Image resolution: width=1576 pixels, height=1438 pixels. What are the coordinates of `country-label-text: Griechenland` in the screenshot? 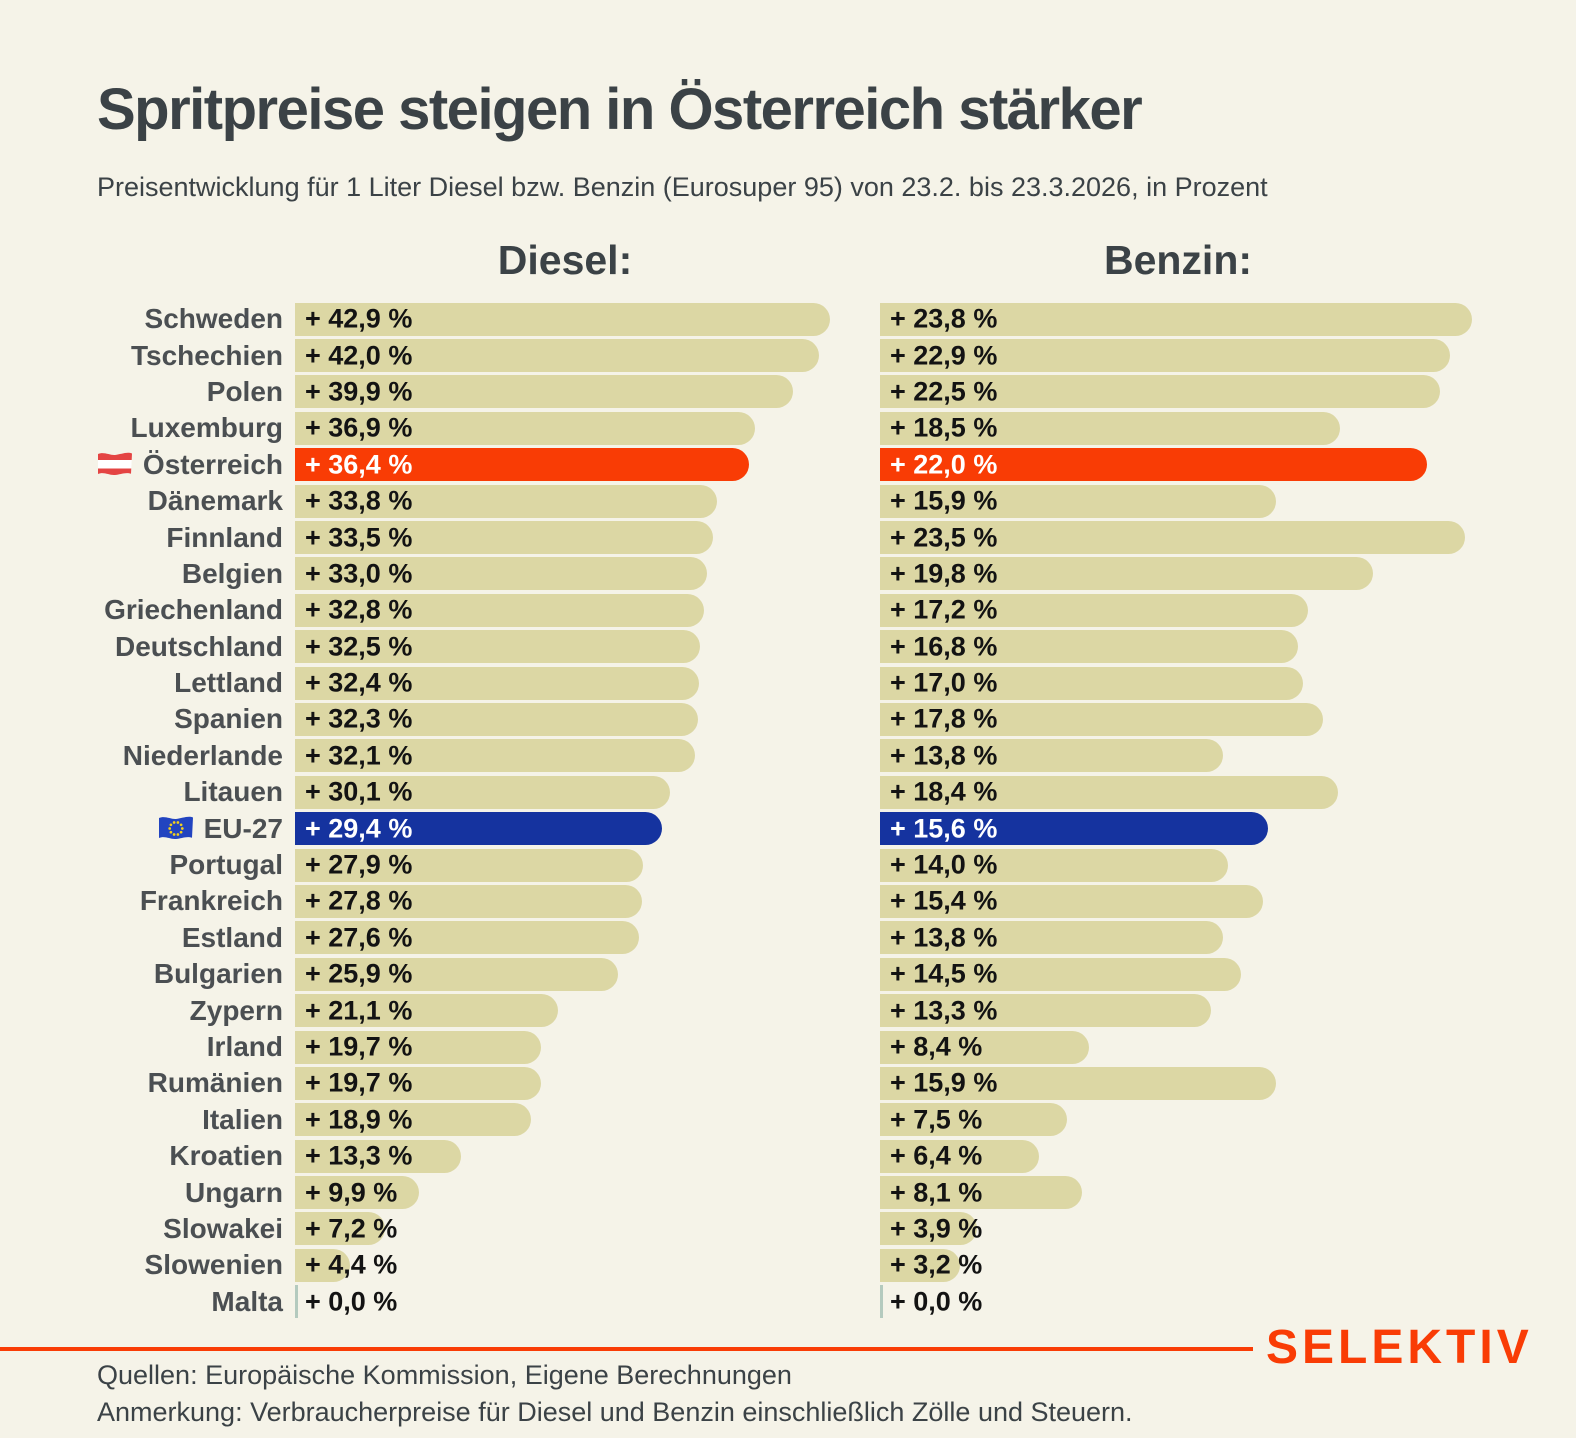 It's located at (193, 610).